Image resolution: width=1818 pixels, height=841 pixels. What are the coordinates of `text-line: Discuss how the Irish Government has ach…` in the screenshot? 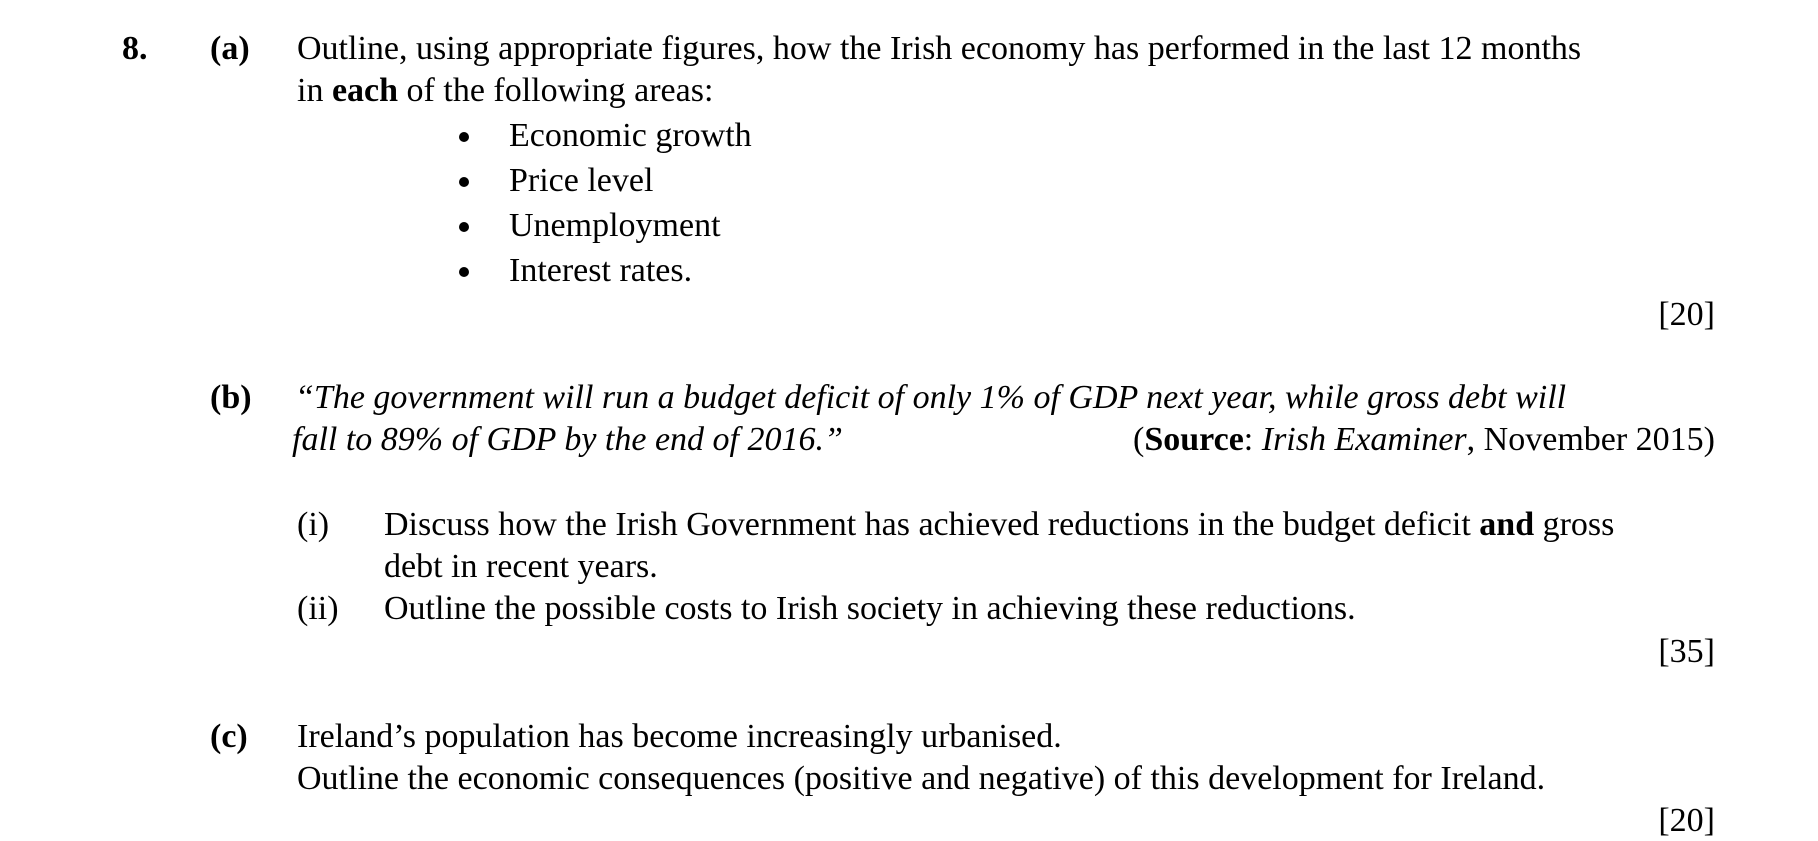 It's located at (999, 525).